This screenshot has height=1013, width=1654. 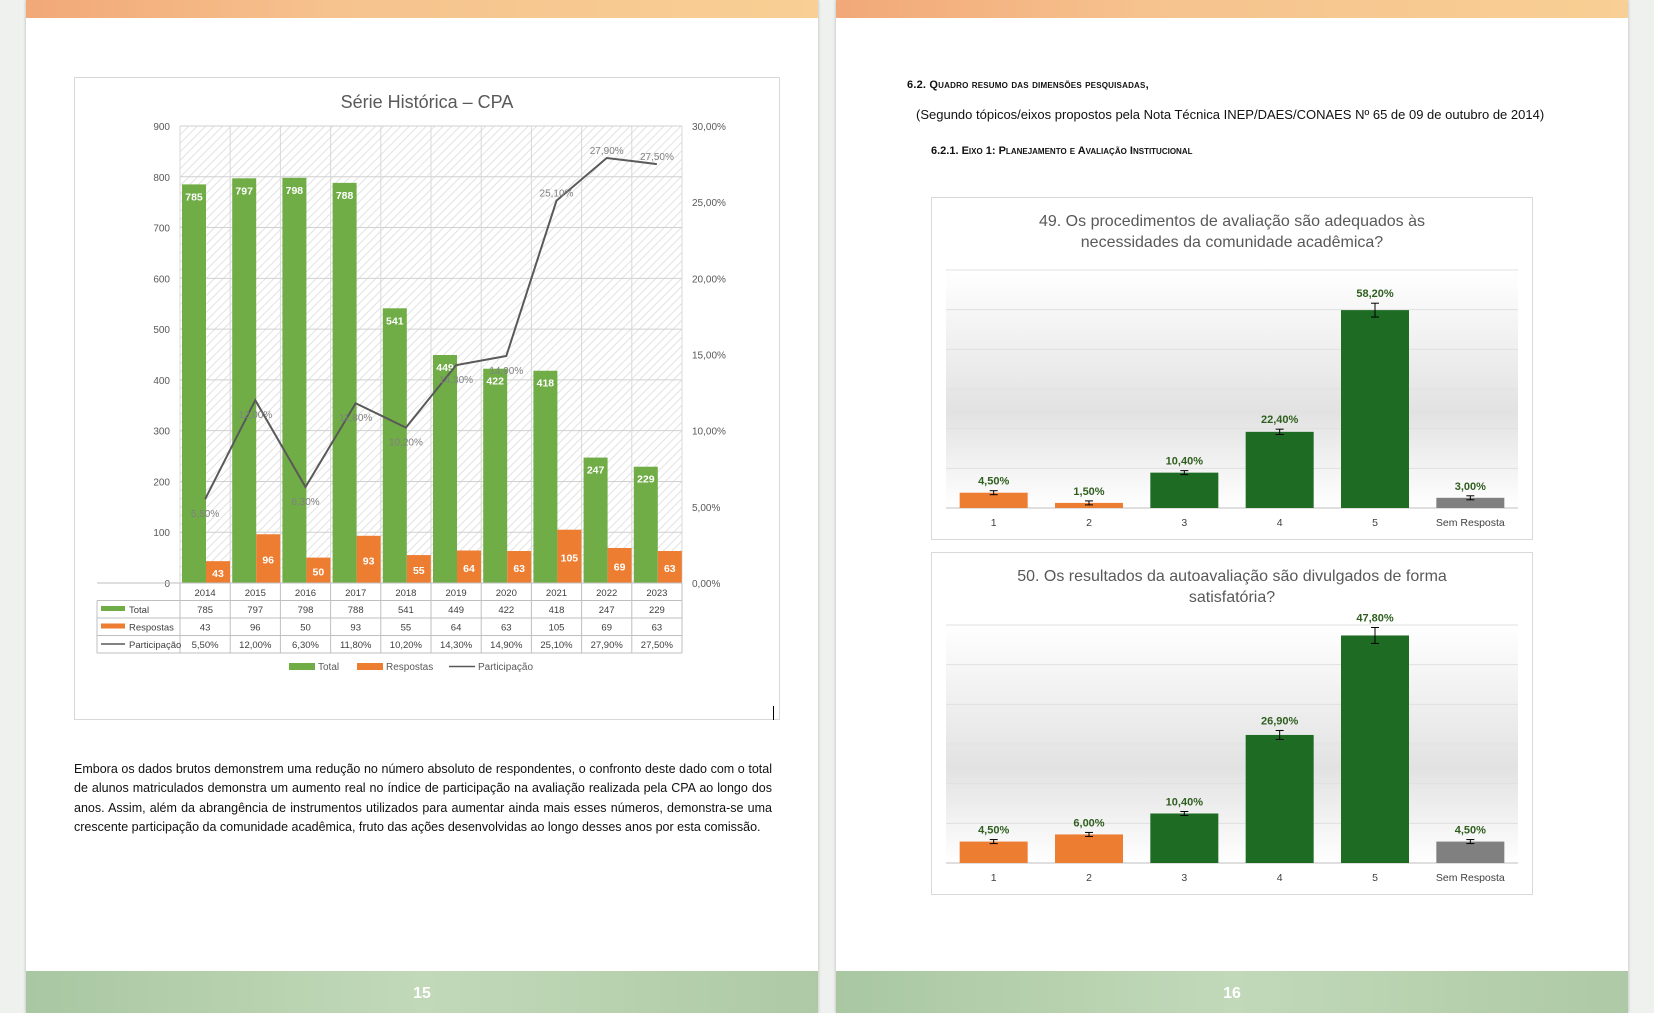 I want to click on bar-value-label: 47,80%, so click(x=1375, y=619).